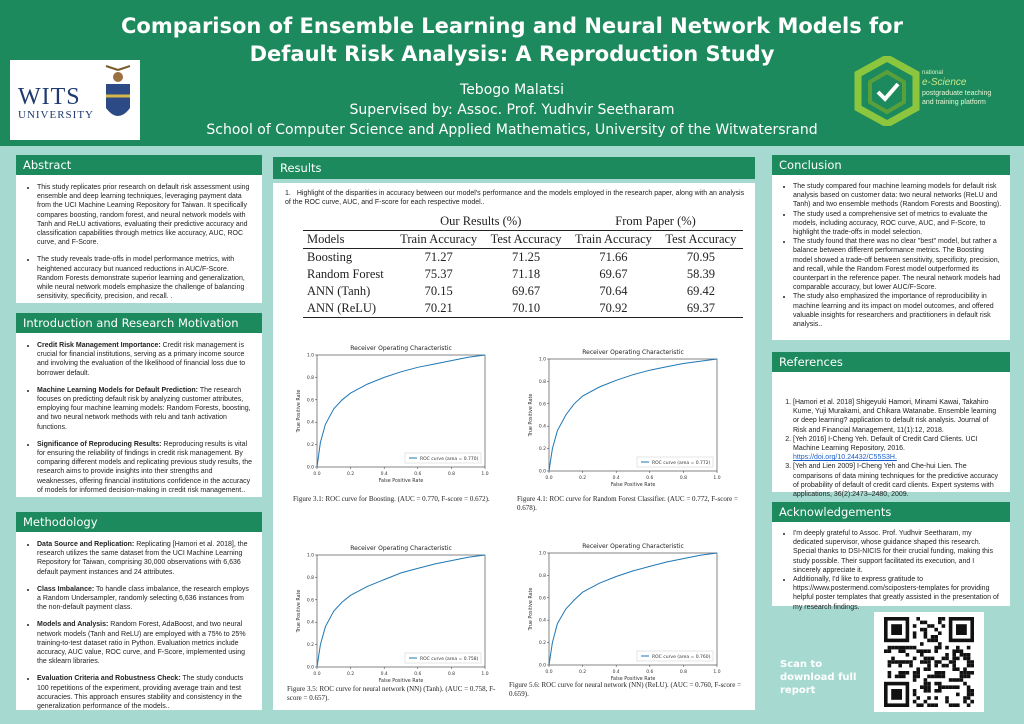 Image resolution: width=1024 pixels, height=724 pixels. I want to click on x-tick-label: 0.4, so click(616, 672).